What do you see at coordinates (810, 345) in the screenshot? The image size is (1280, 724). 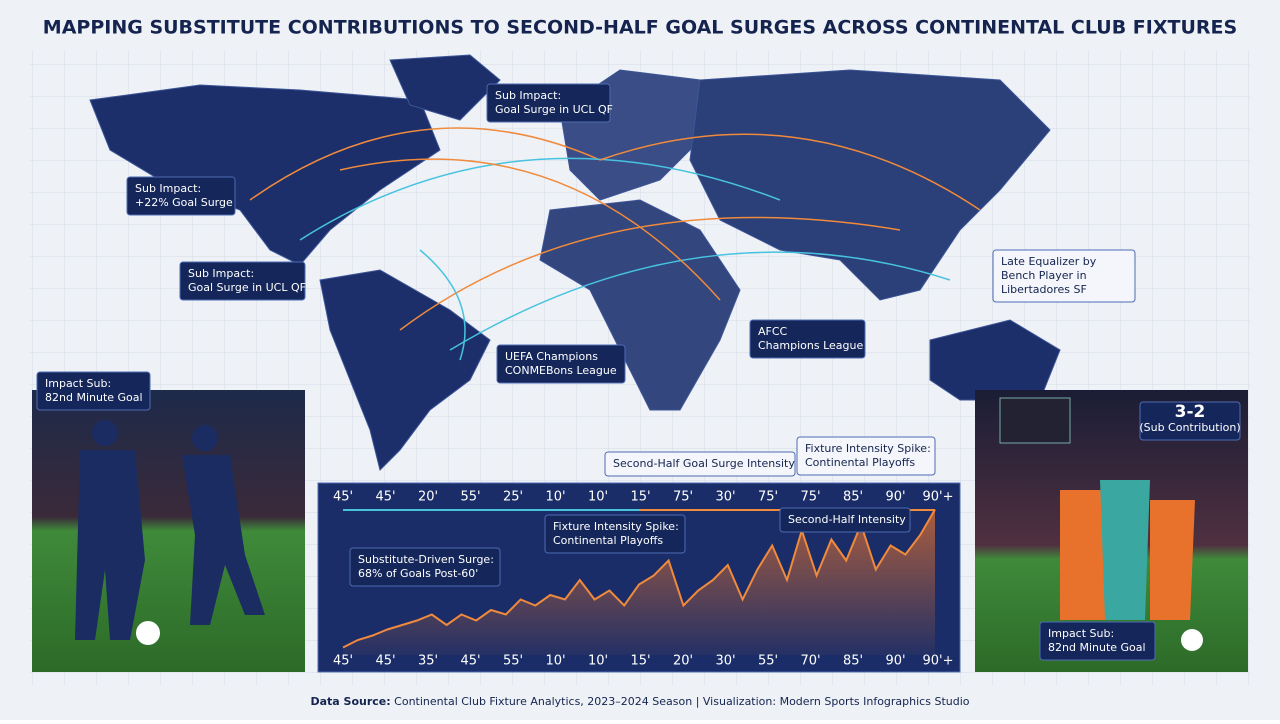 I see `callout-text: Champions League` at bounding box center [810, 345].